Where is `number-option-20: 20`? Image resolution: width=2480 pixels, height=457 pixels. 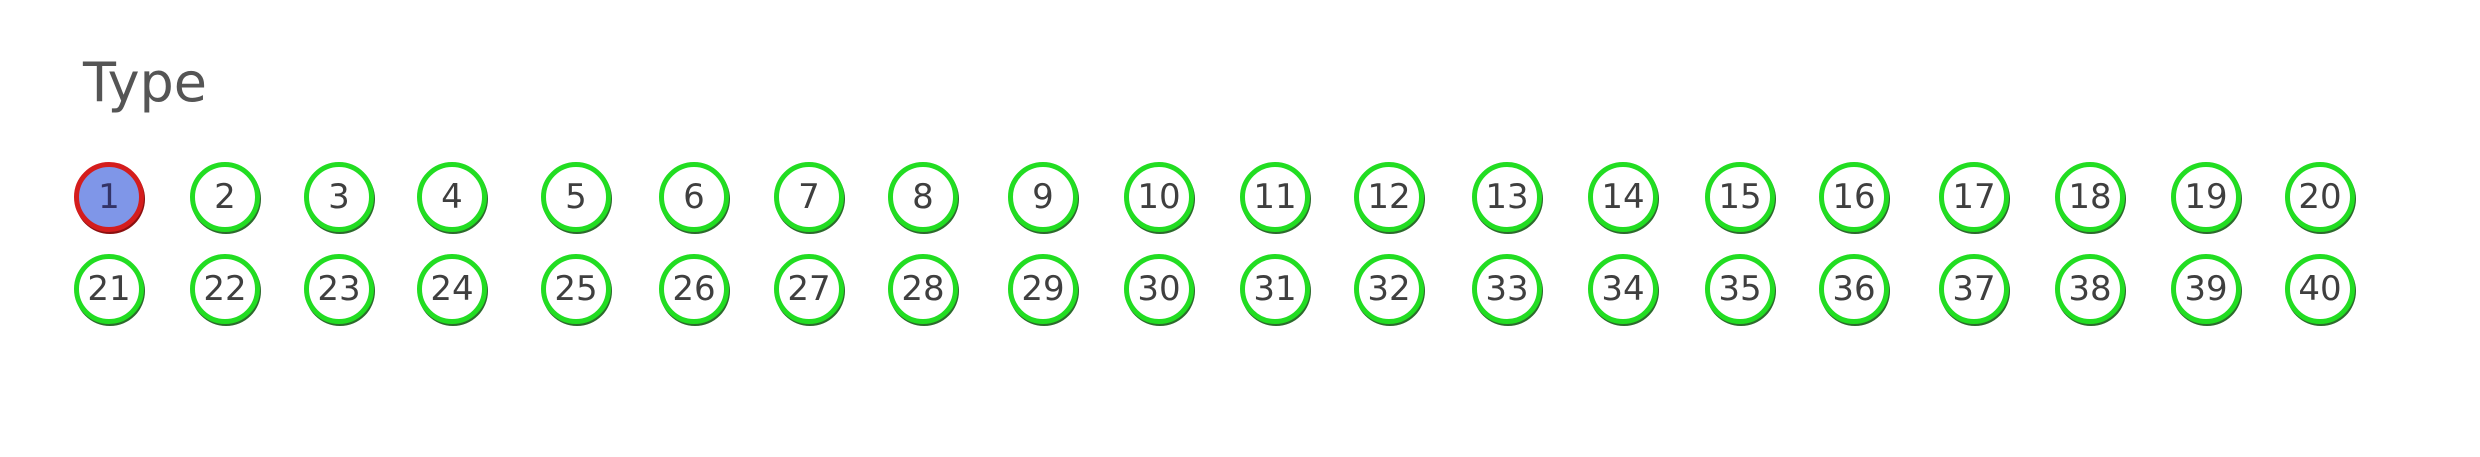 number-option-20: 20 is located at coordinates (2320, 197).